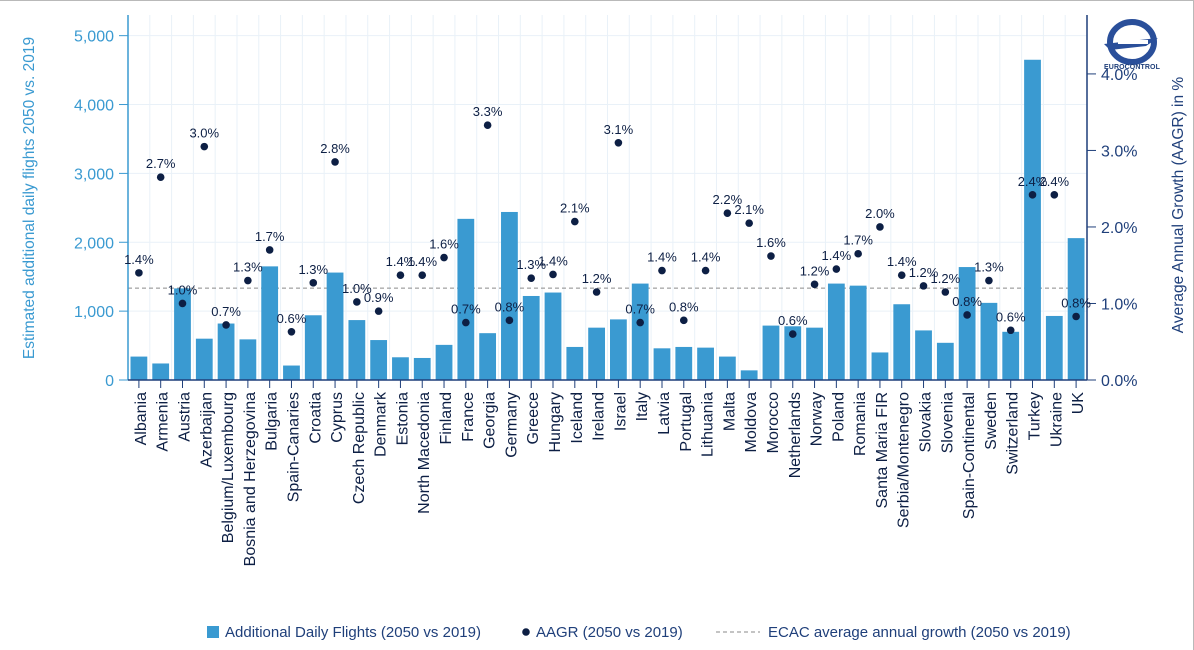 This screenshot has height=650, width=1194. Describe the element at coordinates (609, 632) in the screenshot. I see `legend-label-aagr: AAGR (2050 vs 2019)` at that location.